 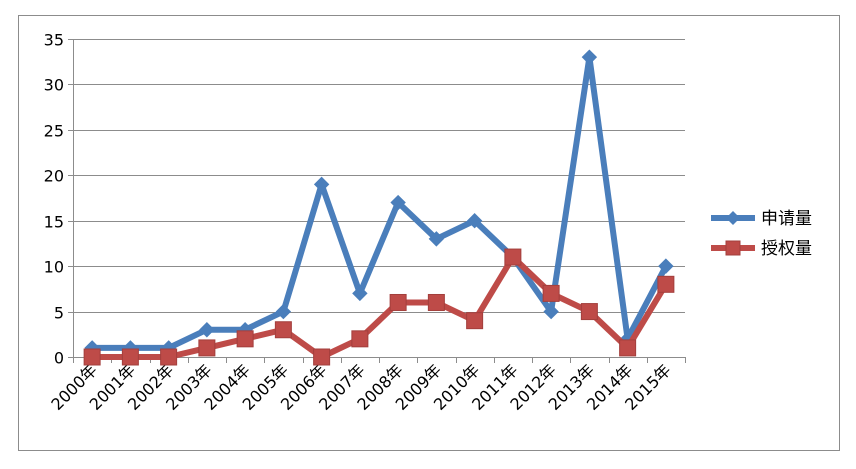 What do you see at coordinates (733, 218) in the screenshot?
I see `legend-diamond-marker` at bounding box center [733, 218].